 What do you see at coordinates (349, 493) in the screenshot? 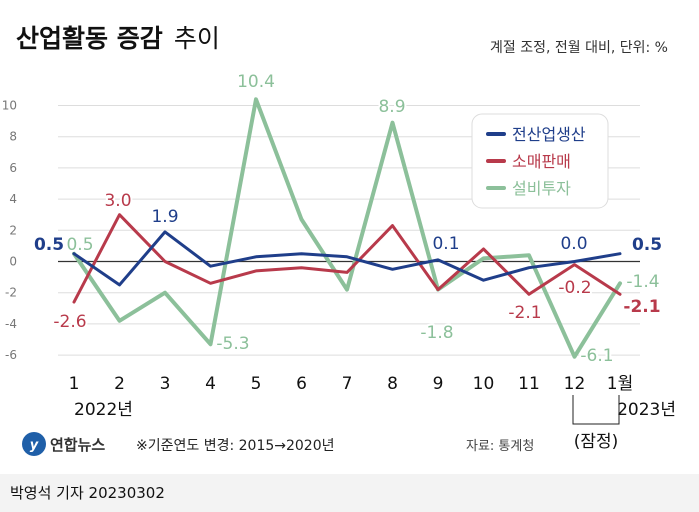
I see `footer-bar` at bounding box center [349, 493].